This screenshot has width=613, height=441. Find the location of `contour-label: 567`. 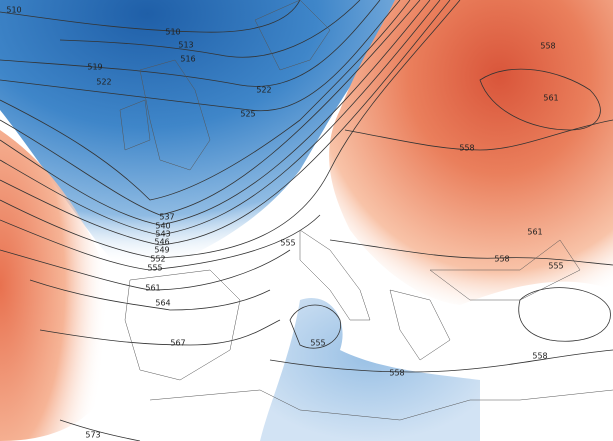

contour-label: 567 is located at coordinates (177, 343).